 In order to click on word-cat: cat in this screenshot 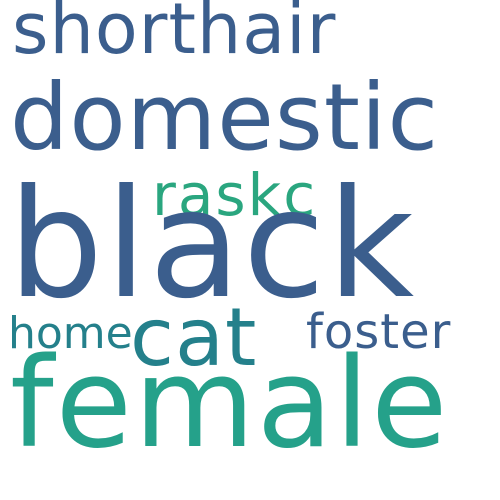, I will do `click(194, 337)`.